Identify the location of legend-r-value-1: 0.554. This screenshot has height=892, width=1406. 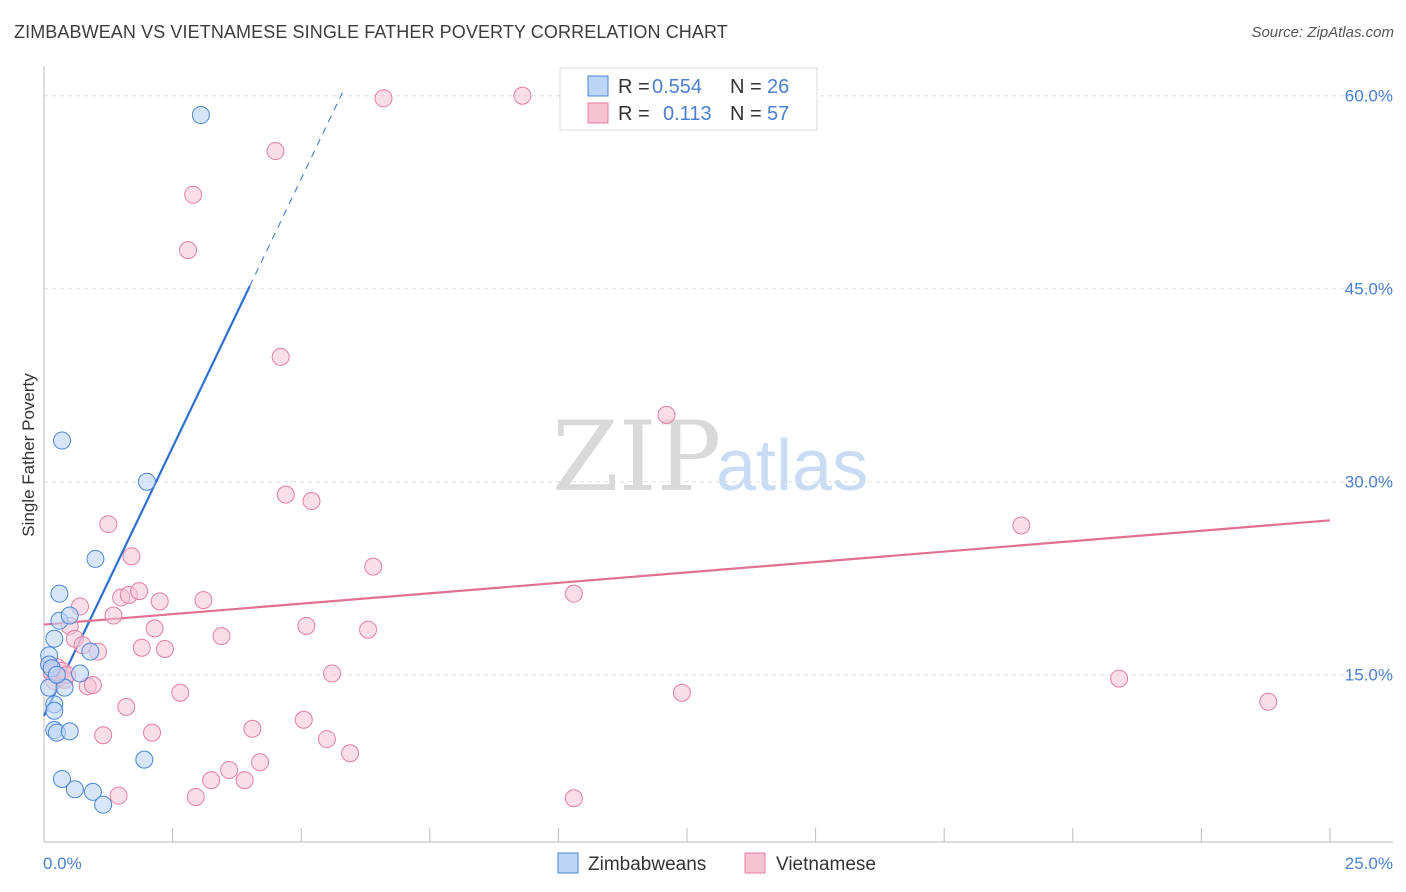
(677, 87).